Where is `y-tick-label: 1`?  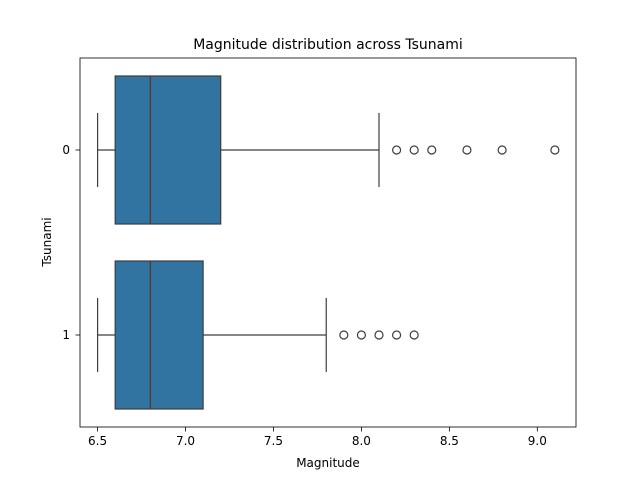
y-tick-label: 1 is located at coordinates (66, 335).